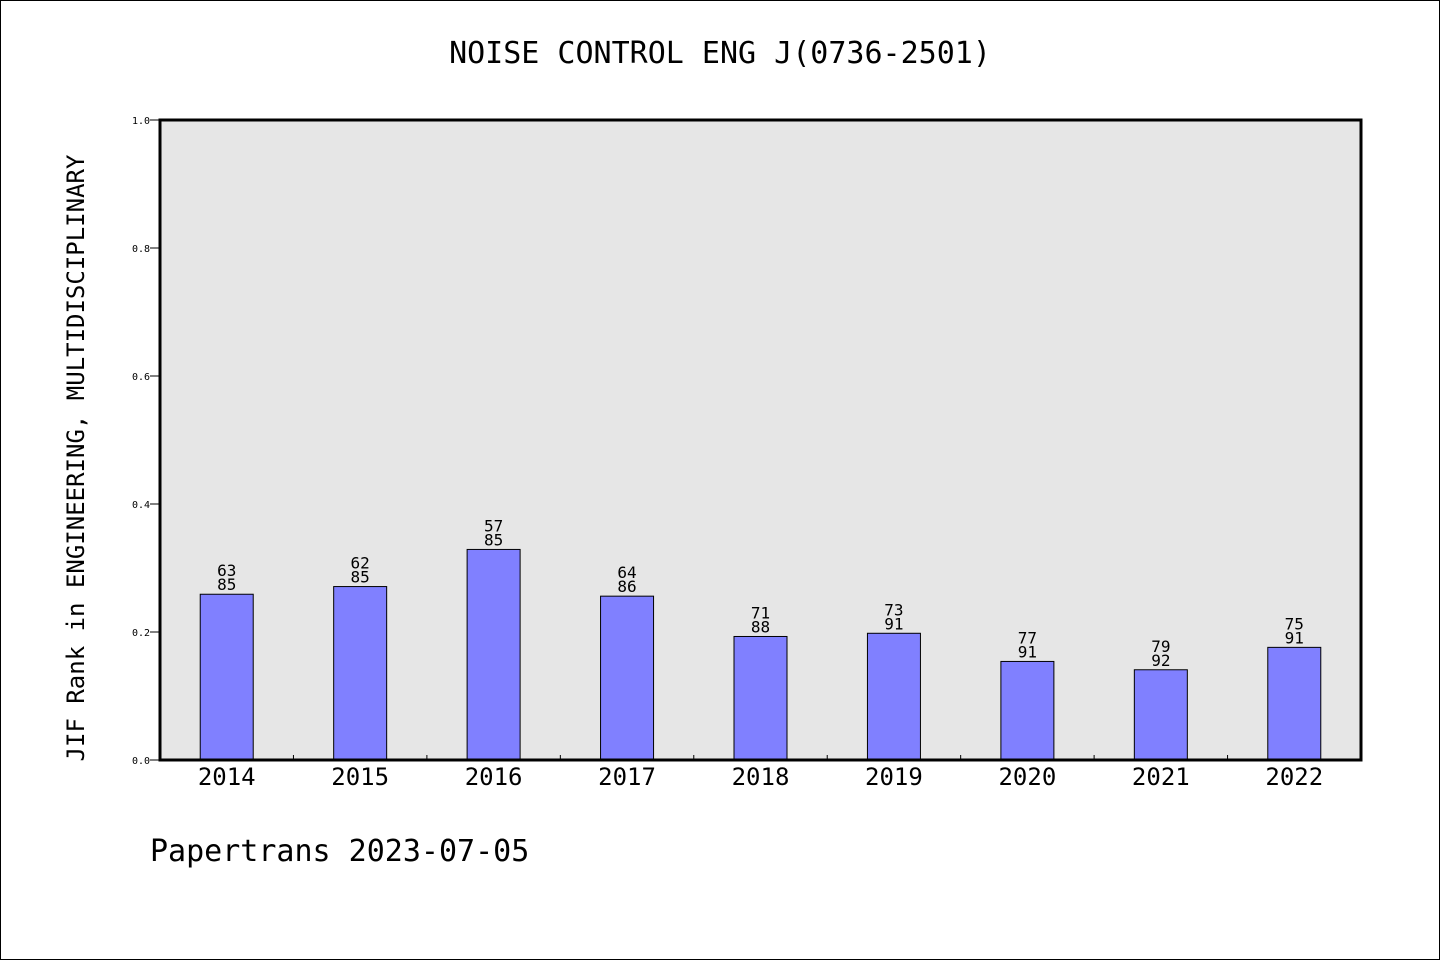 The image size is (1440, 960). I want to click on footer-credit: Papertrans 2023-07-05, so click(340, 851).